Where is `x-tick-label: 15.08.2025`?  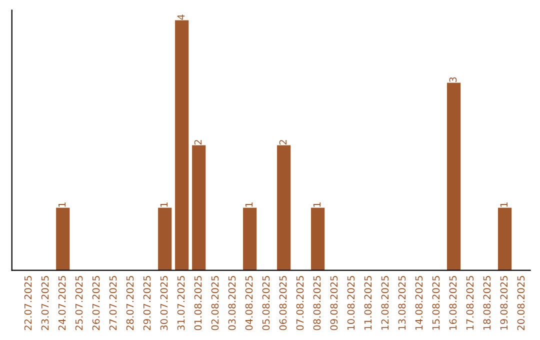
x-tick-label: 15.08.2025 is located at coordinates (436, 303).